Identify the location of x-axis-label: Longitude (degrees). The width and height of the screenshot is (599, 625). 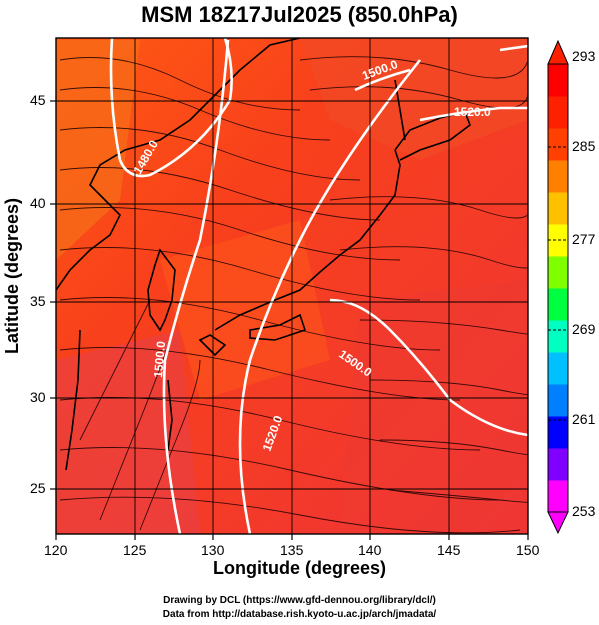
(299, 568).